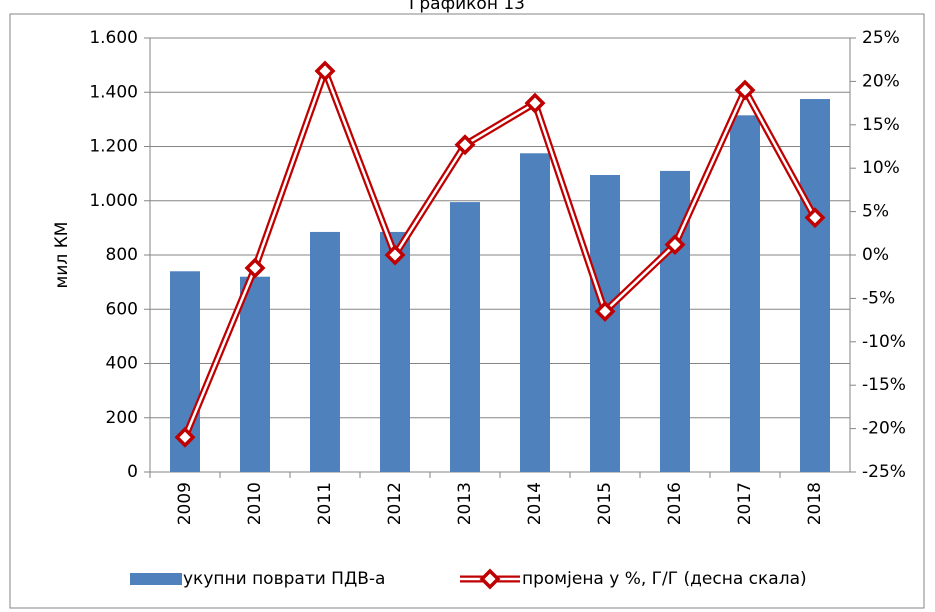  Describe the element at coordinates (881, 38) in the screenshot. I see `y2-tick-label: 25%` at that location.